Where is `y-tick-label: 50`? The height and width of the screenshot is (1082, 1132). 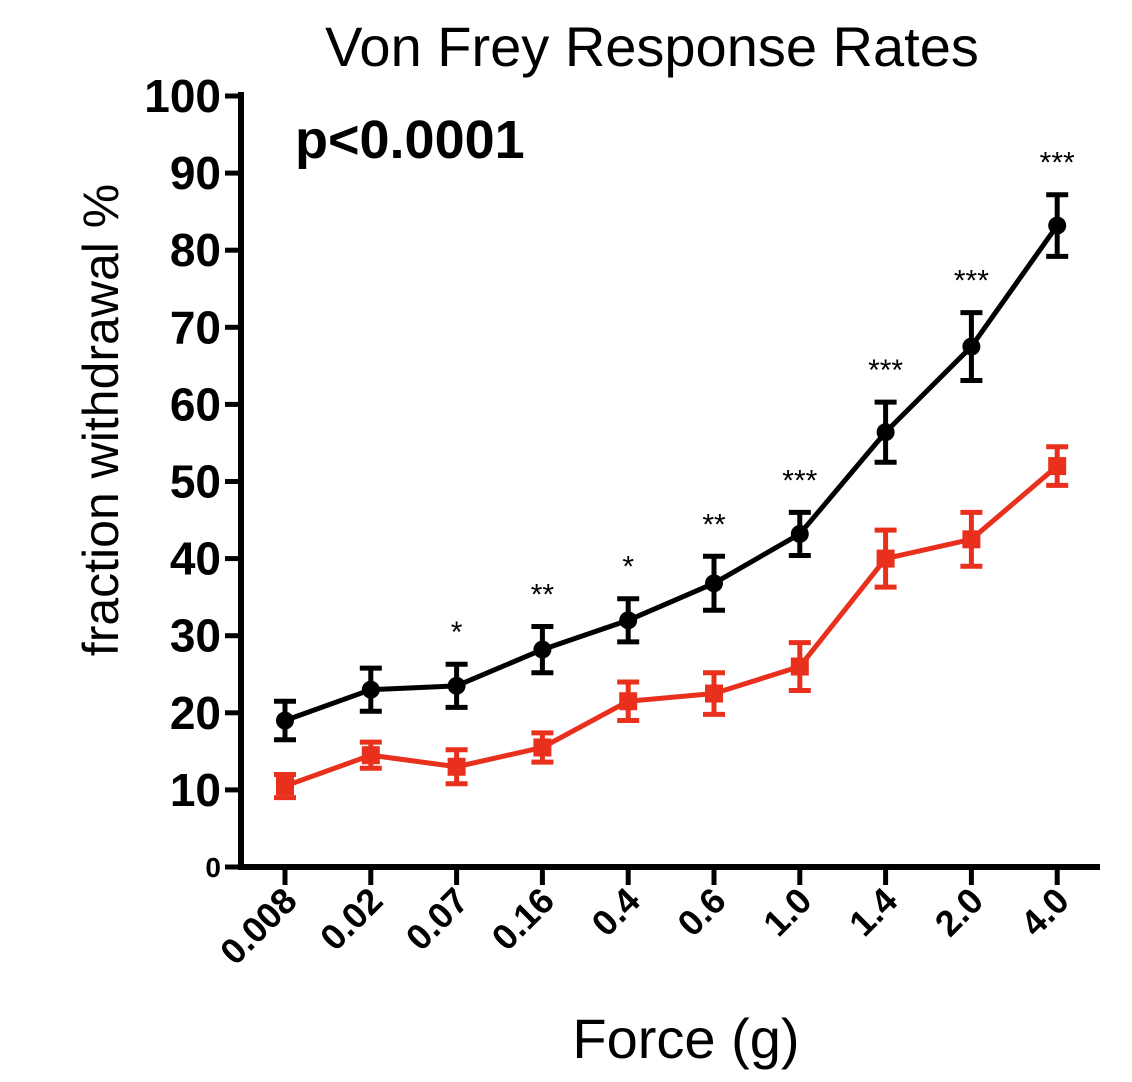
y-tick-label: 50 is located at coordinates (195, 482).